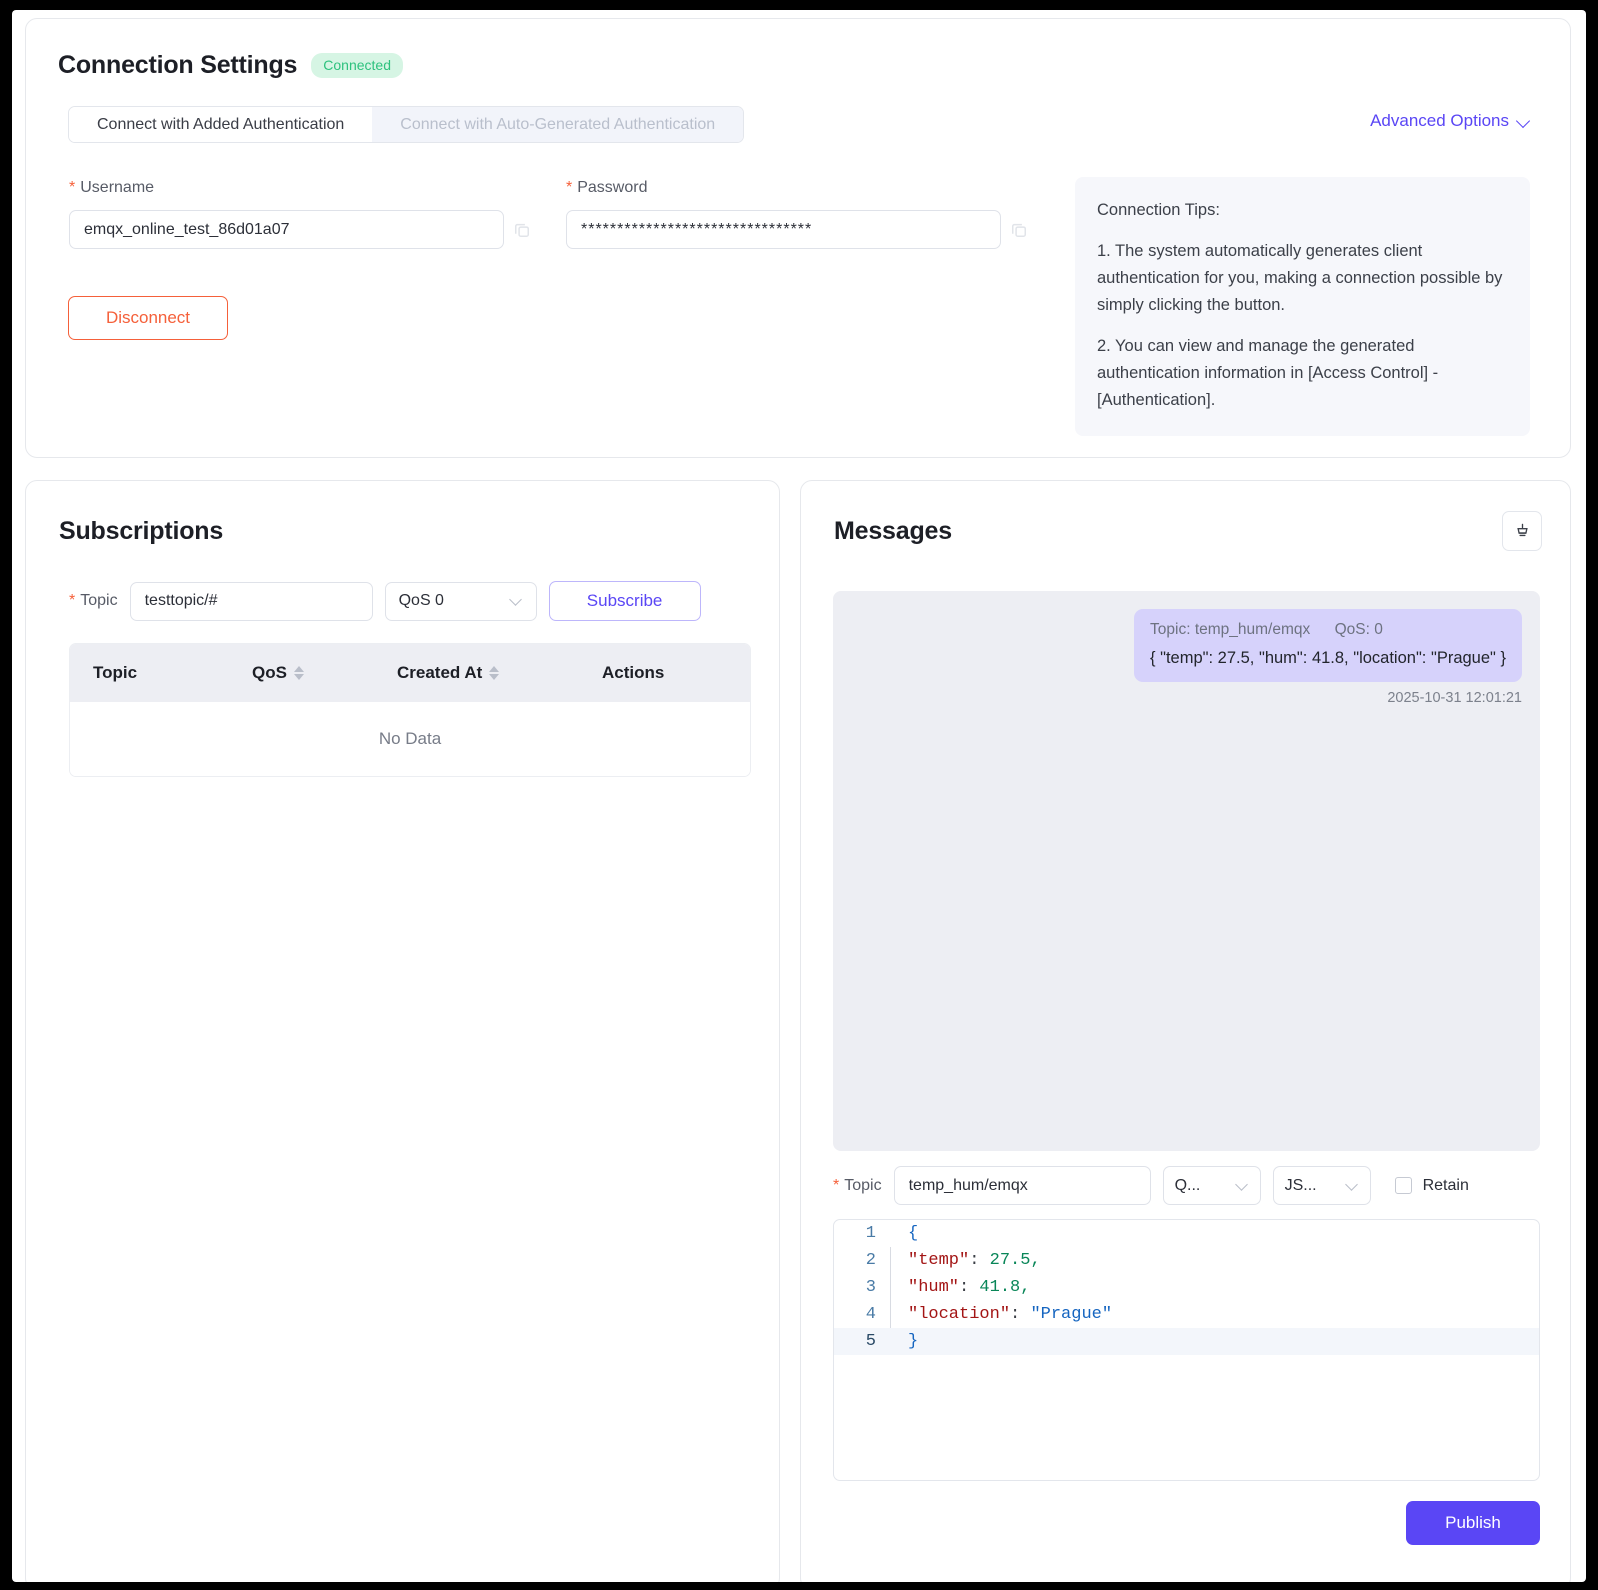  I want to click on table-empty-state: No Data, so click(410, 739).